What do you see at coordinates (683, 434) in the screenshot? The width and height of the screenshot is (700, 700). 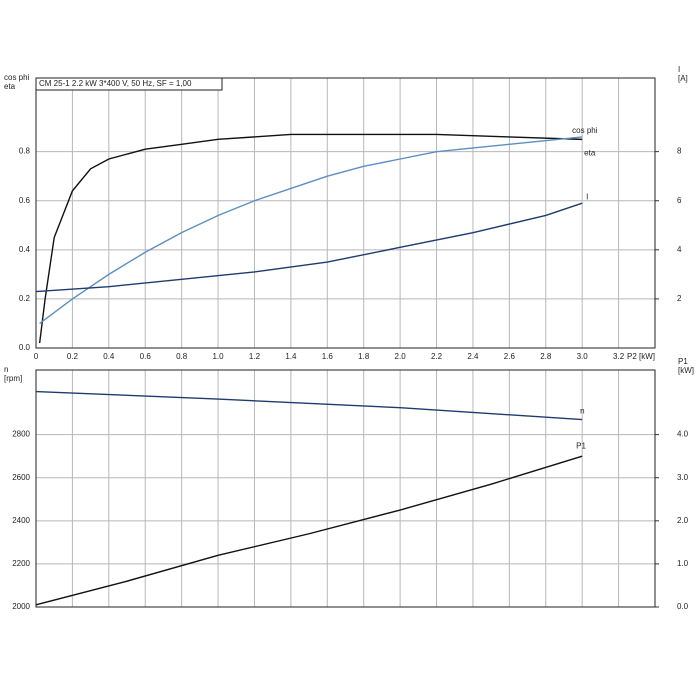 I see `y2-tick-label: 4.0` at bounding box center [683, 434].